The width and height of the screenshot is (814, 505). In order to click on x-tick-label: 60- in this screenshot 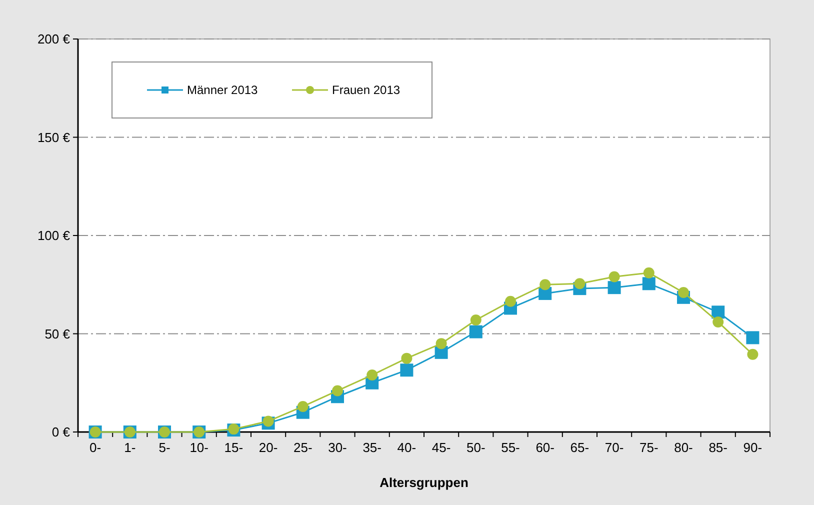, I will do `click(545, 447)`.